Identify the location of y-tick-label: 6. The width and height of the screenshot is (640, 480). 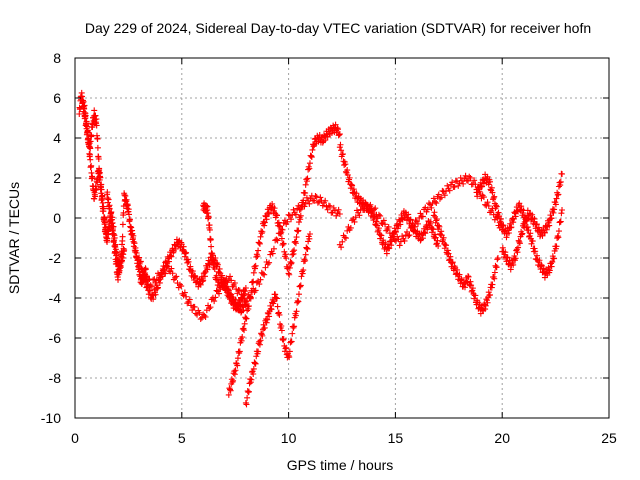
(57, 98).